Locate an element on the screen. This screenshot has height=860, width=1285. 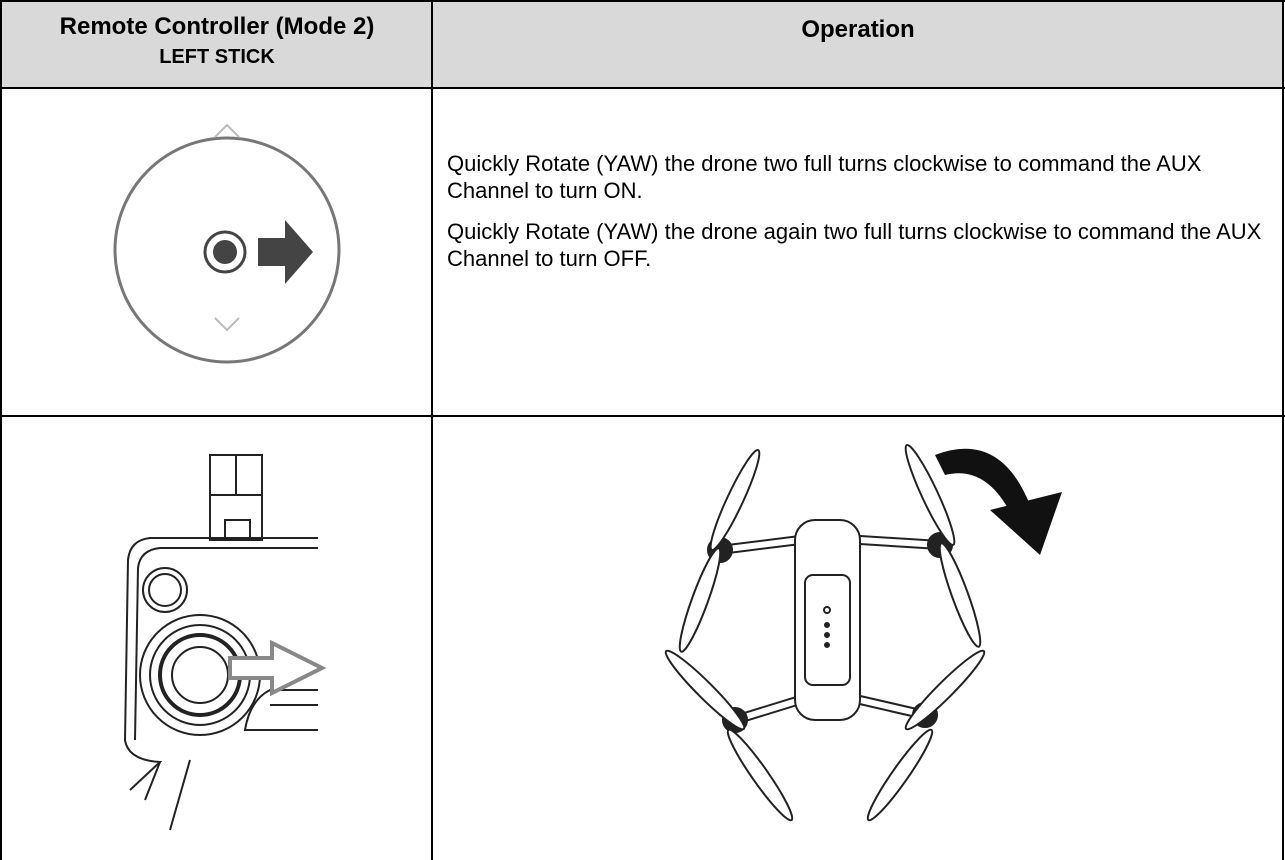
drone-illustration is located at coordinates (825, 633).